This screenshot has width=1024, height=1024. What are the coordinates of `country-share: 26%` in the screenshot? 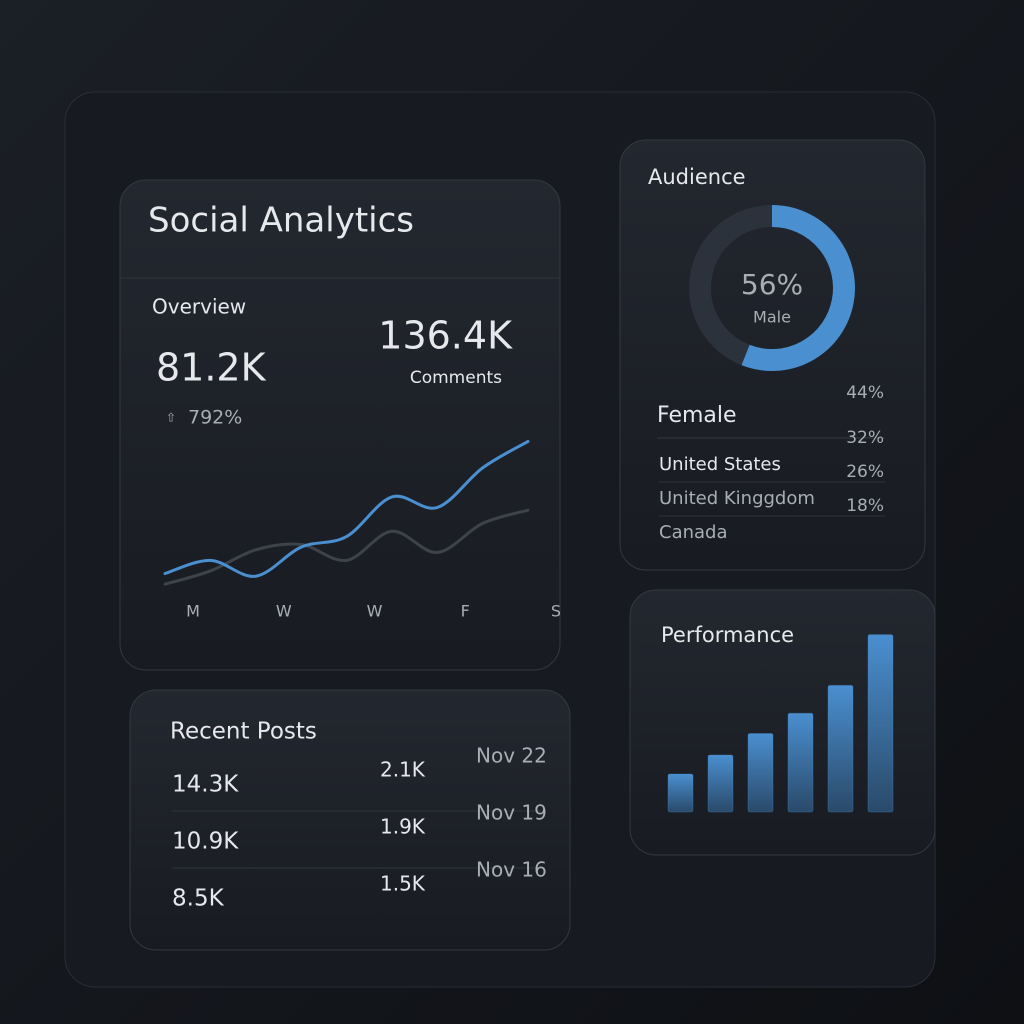 It's located at (865, 472).